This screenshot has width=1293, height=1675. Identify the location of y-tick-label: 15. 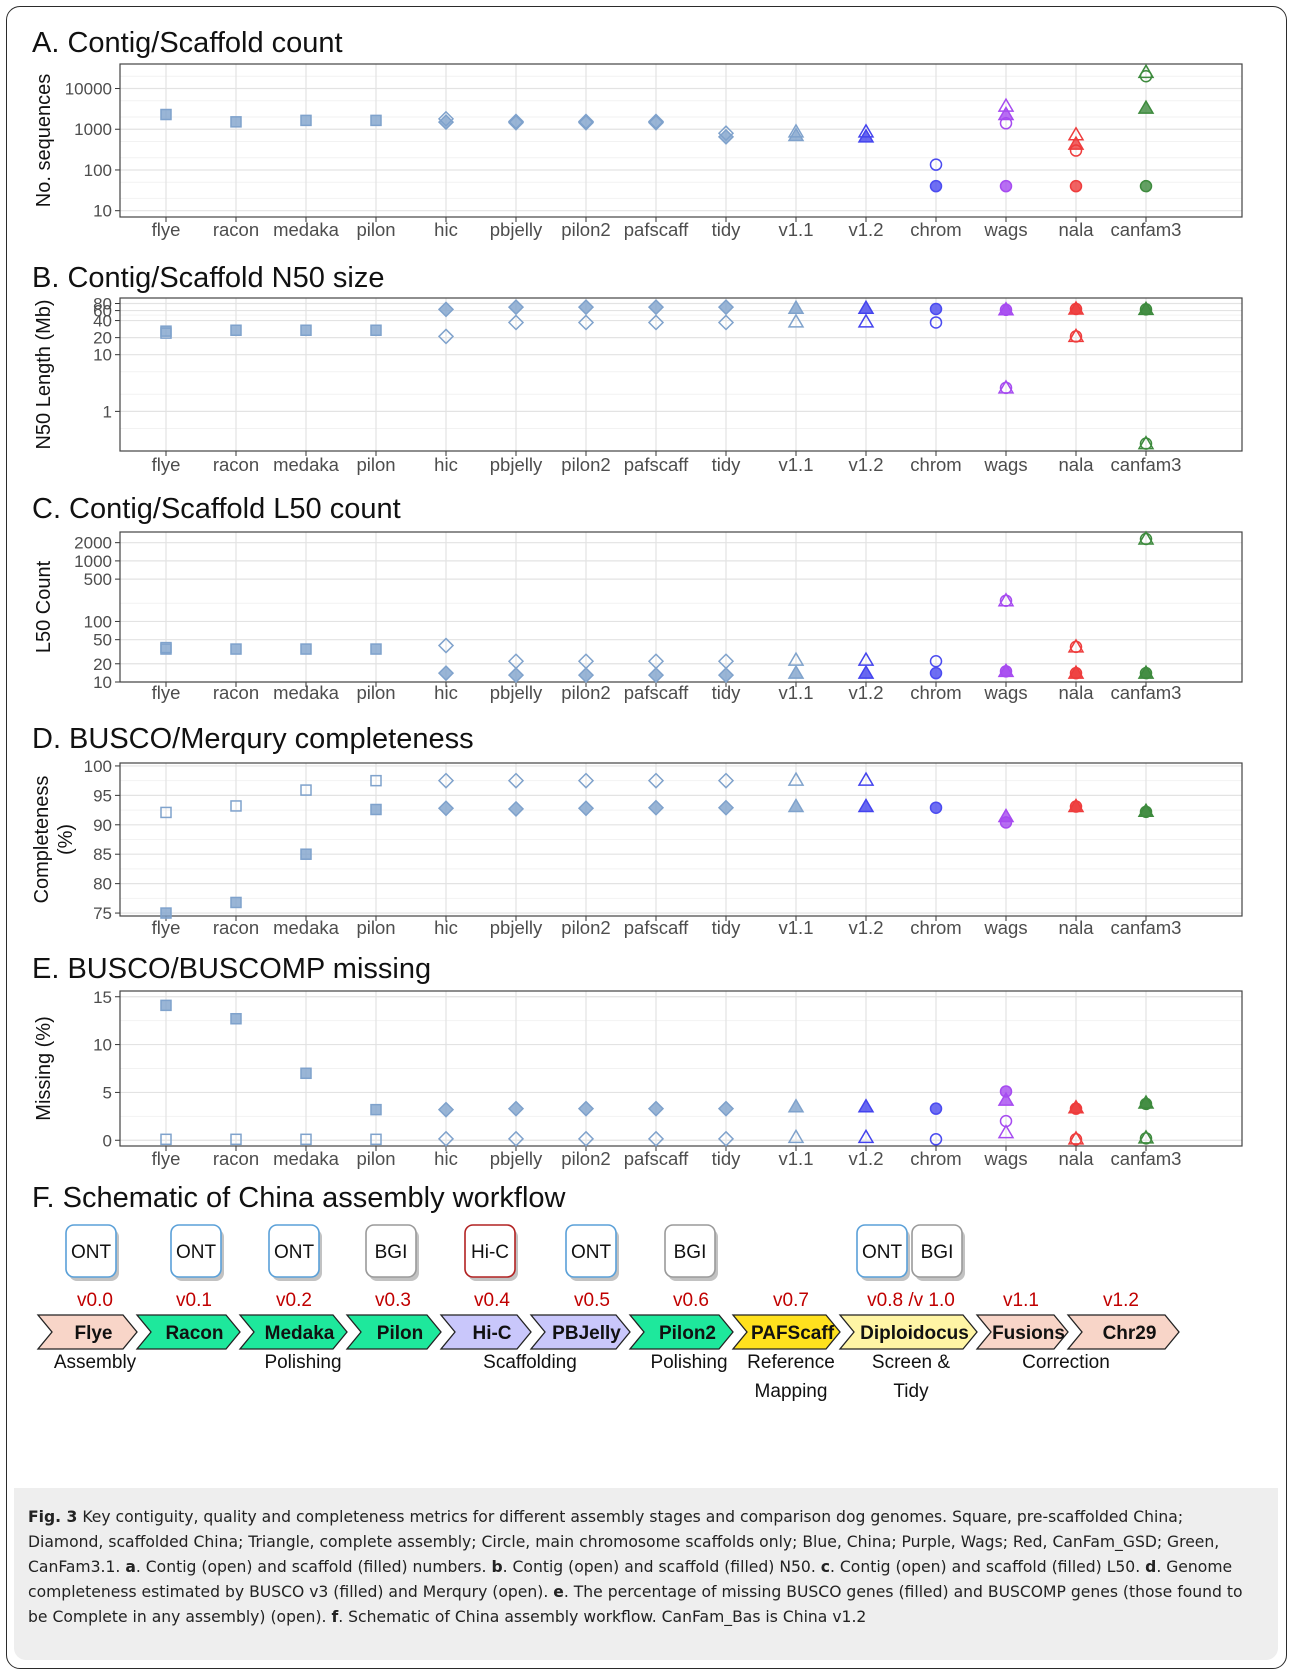
(102, 997).